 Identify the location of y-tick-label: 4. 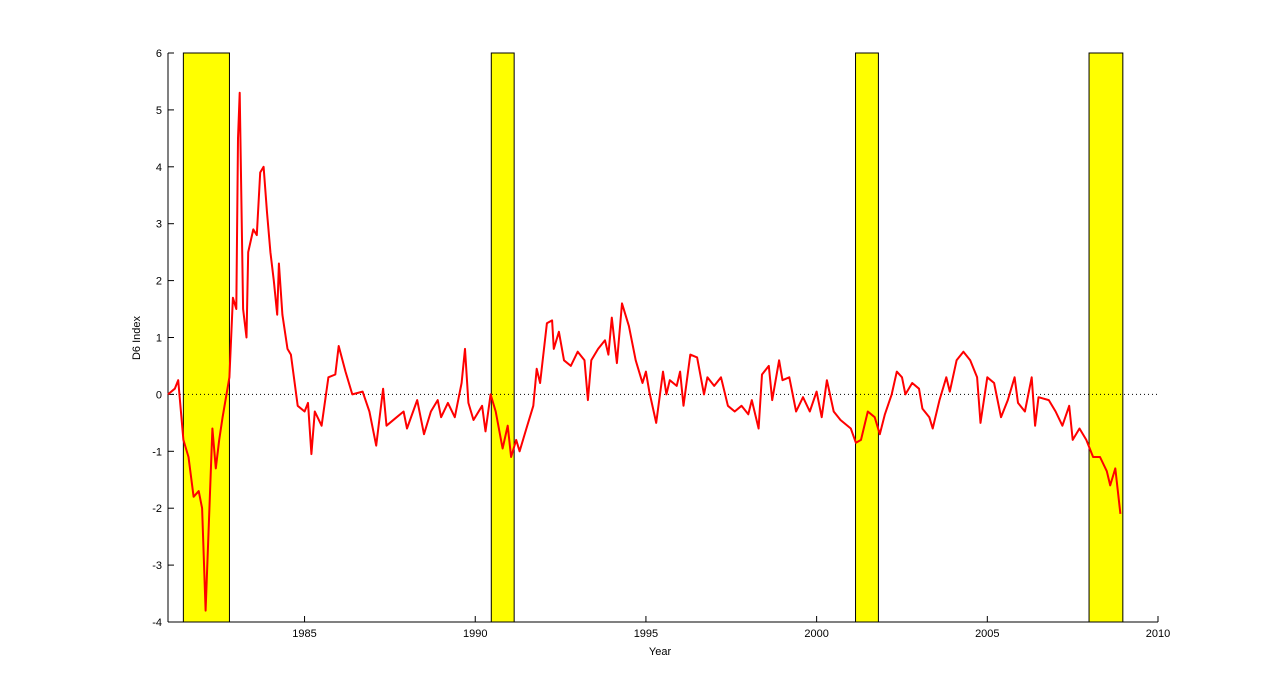
(159, 168).